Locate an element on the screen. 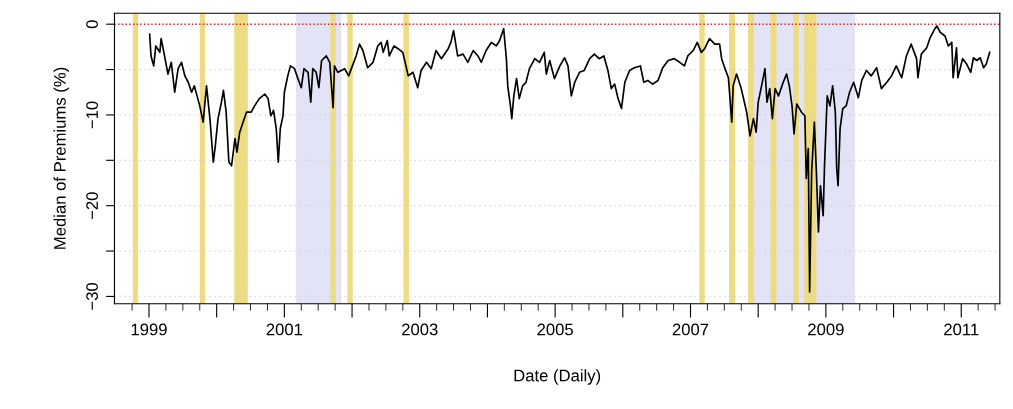 The image size is (1013, 409). y-axis-title: Median of Premiums (%) is located at coordinates (61, 158).